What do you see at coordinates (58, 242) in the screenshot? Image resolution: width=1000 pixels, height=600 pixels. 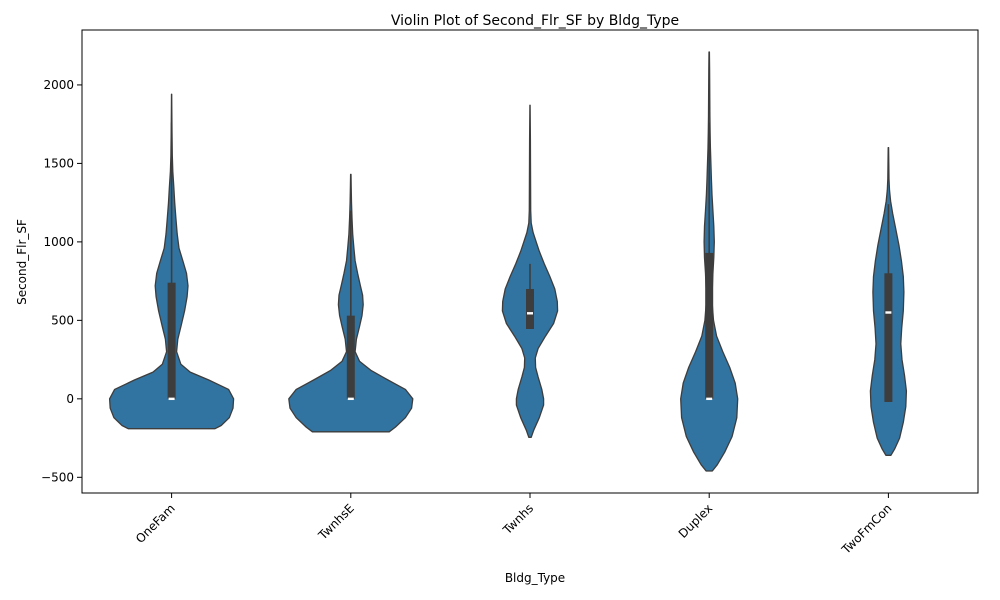 I see `y-tick-label: 1000` at bounding box center [58, 242].